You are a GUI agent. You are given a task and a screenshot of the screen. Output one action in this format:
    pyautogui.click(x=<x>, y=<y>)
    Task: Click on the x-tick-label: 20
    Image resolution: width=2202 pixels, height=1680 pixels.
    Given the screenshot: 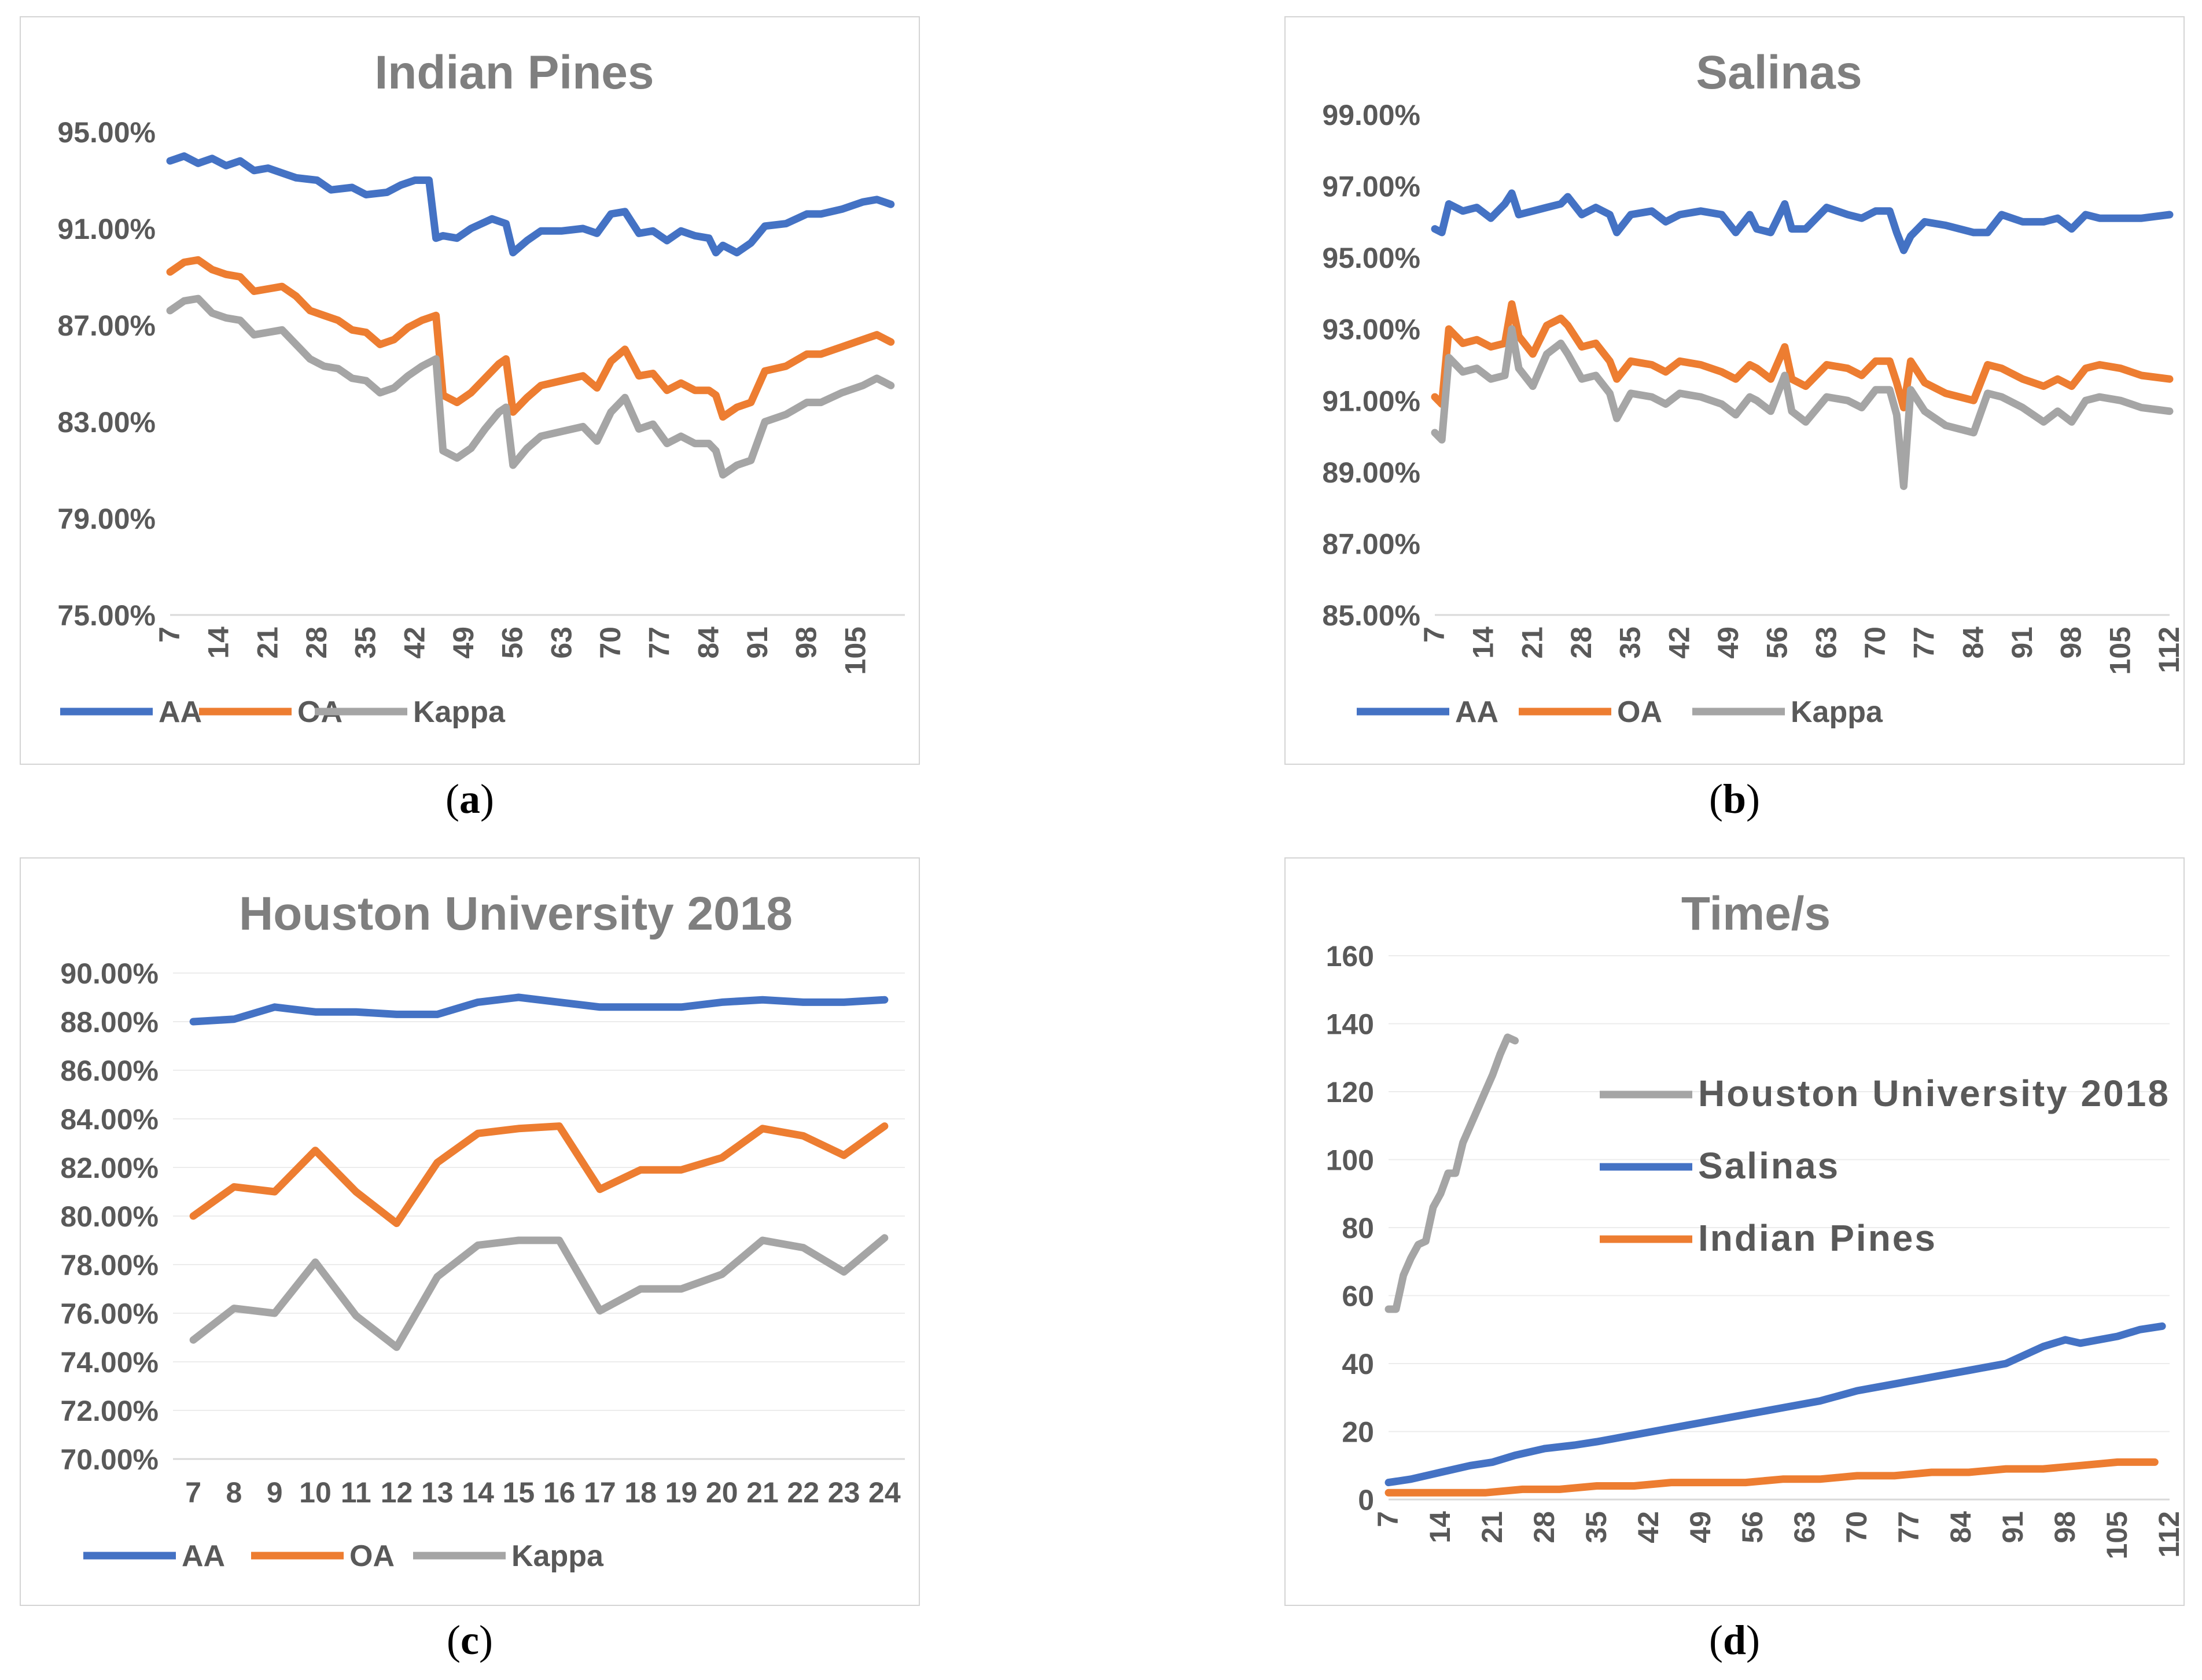 What is the action you would take?
    pyautogui.click(x=722, y=1492)
    